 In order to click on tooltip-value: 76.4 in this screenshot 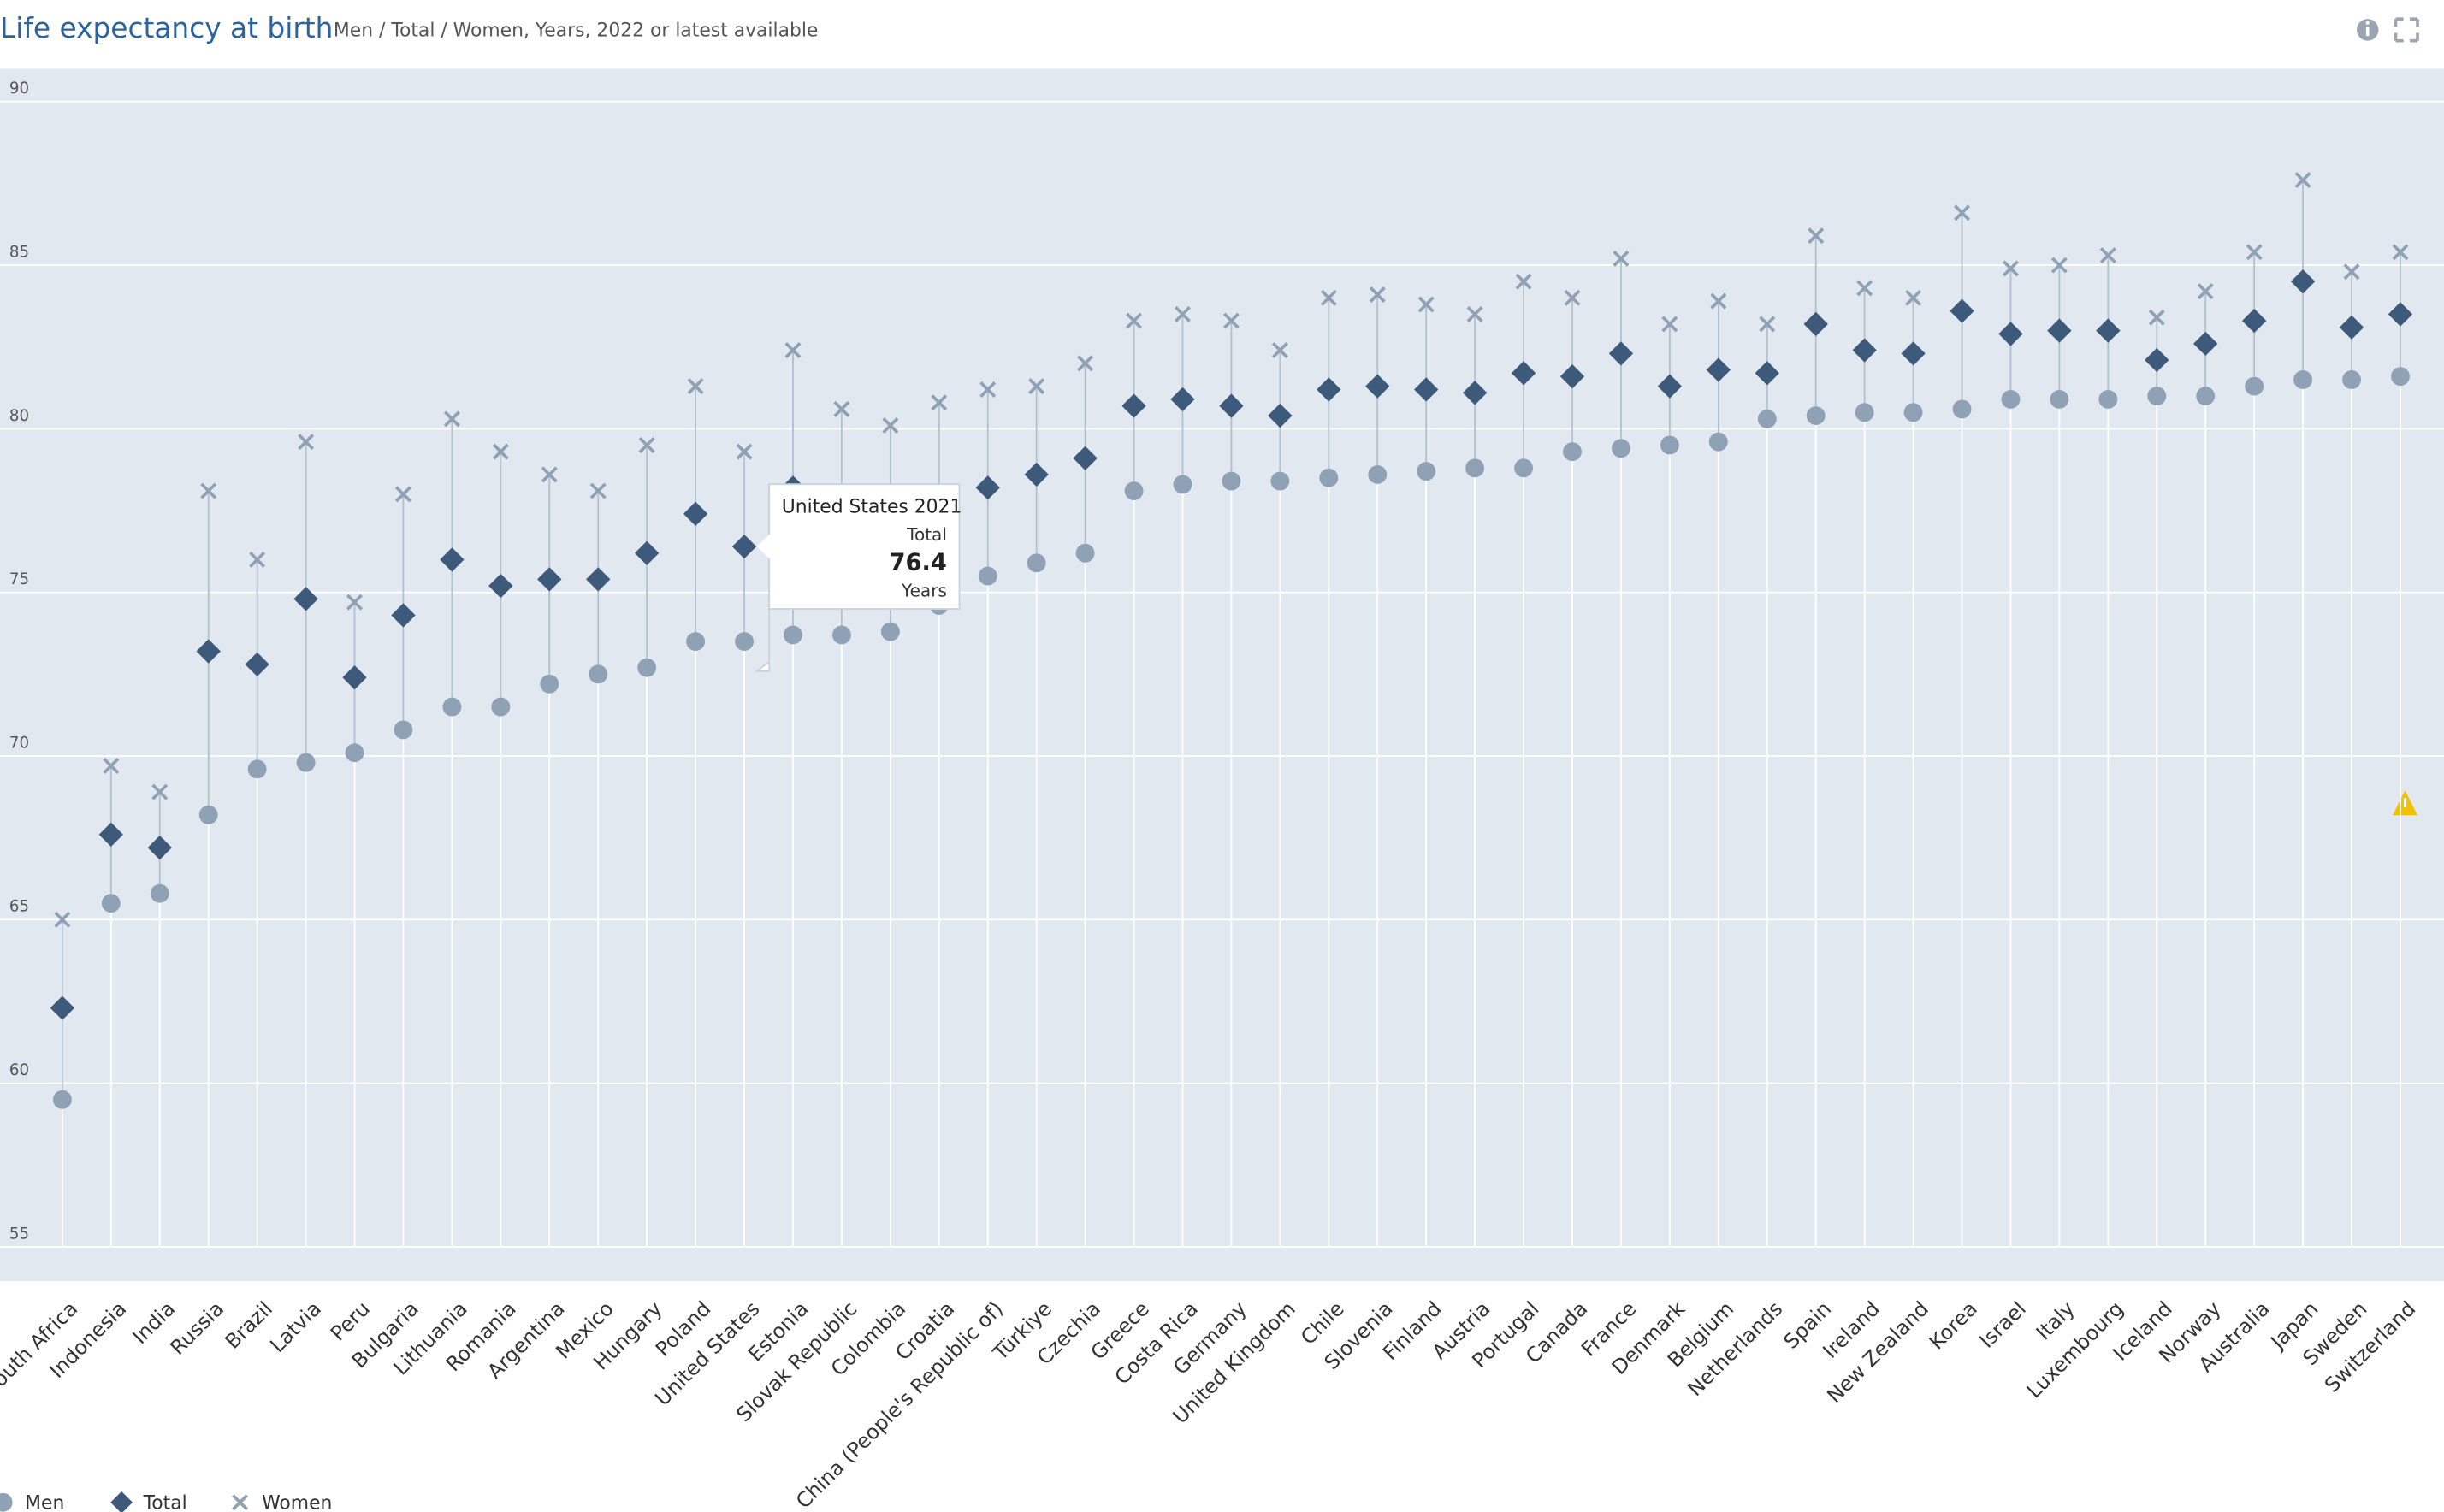, I will do `click(918, 563)`.